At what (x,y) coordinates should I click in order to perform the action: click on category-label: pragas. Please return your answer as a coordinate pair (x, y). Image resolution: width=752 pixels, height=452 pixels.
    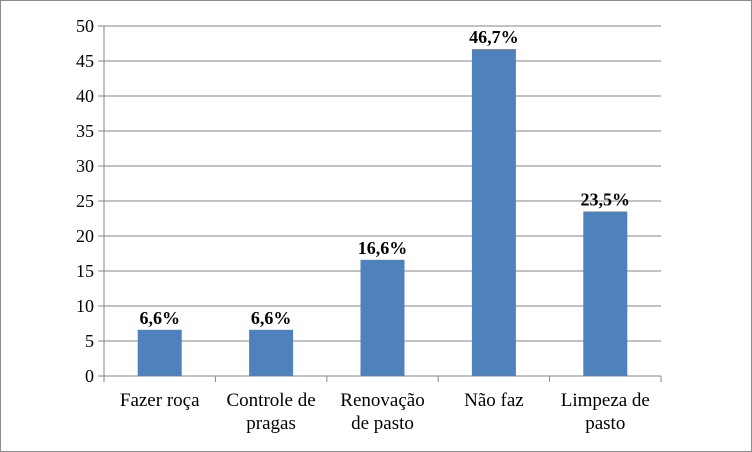
    Looking at the image, I should click on (271, 423).